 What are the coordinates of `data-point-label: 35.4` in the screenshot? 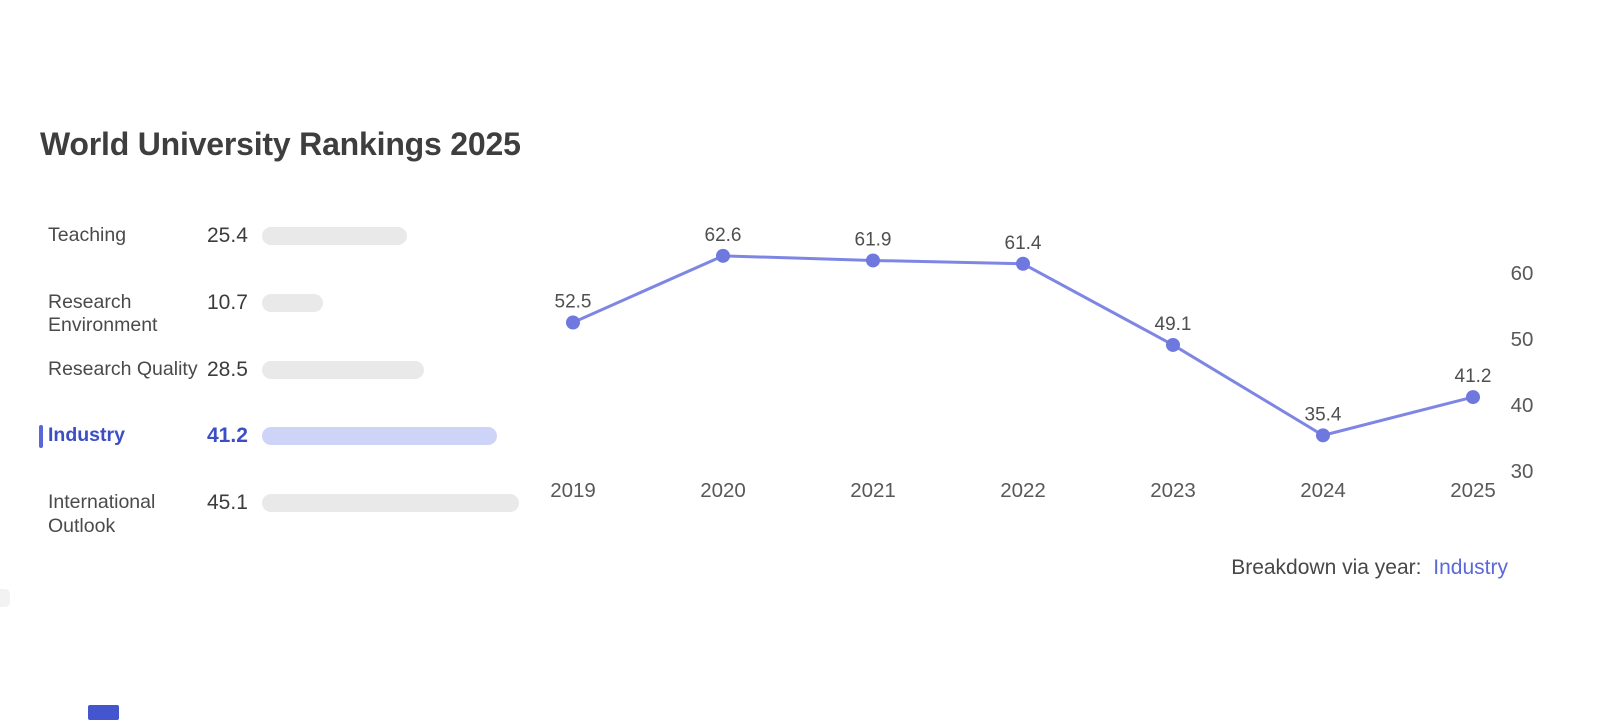 It's located at (1323, 414).